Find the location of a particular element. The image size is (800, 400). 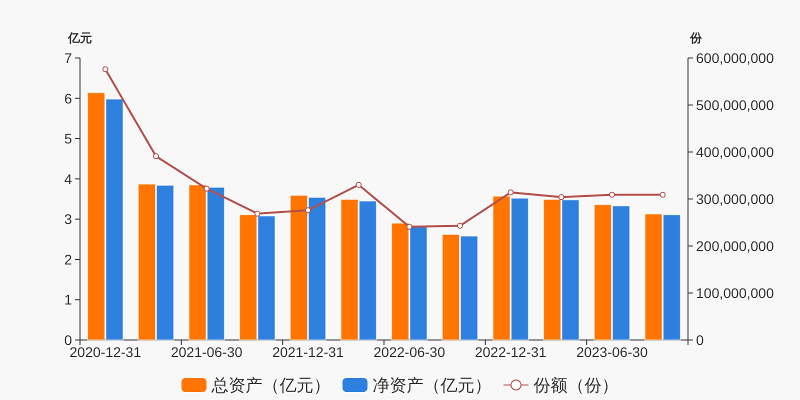

y-tick-label: 7 is located at coordinates (68, 58).